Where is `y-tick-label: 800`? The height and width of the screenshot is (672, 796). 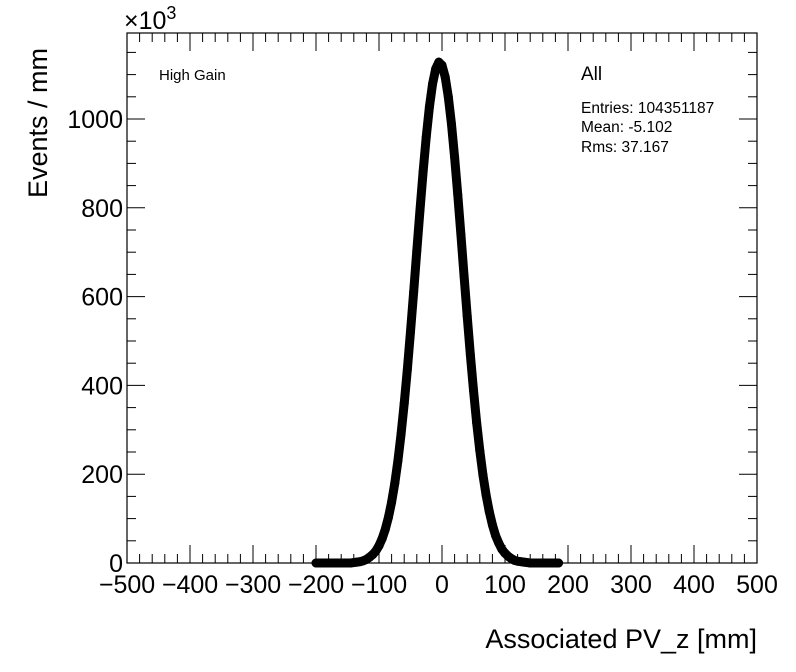 y-tick-label: 800 is located at coordinates (102, 209).